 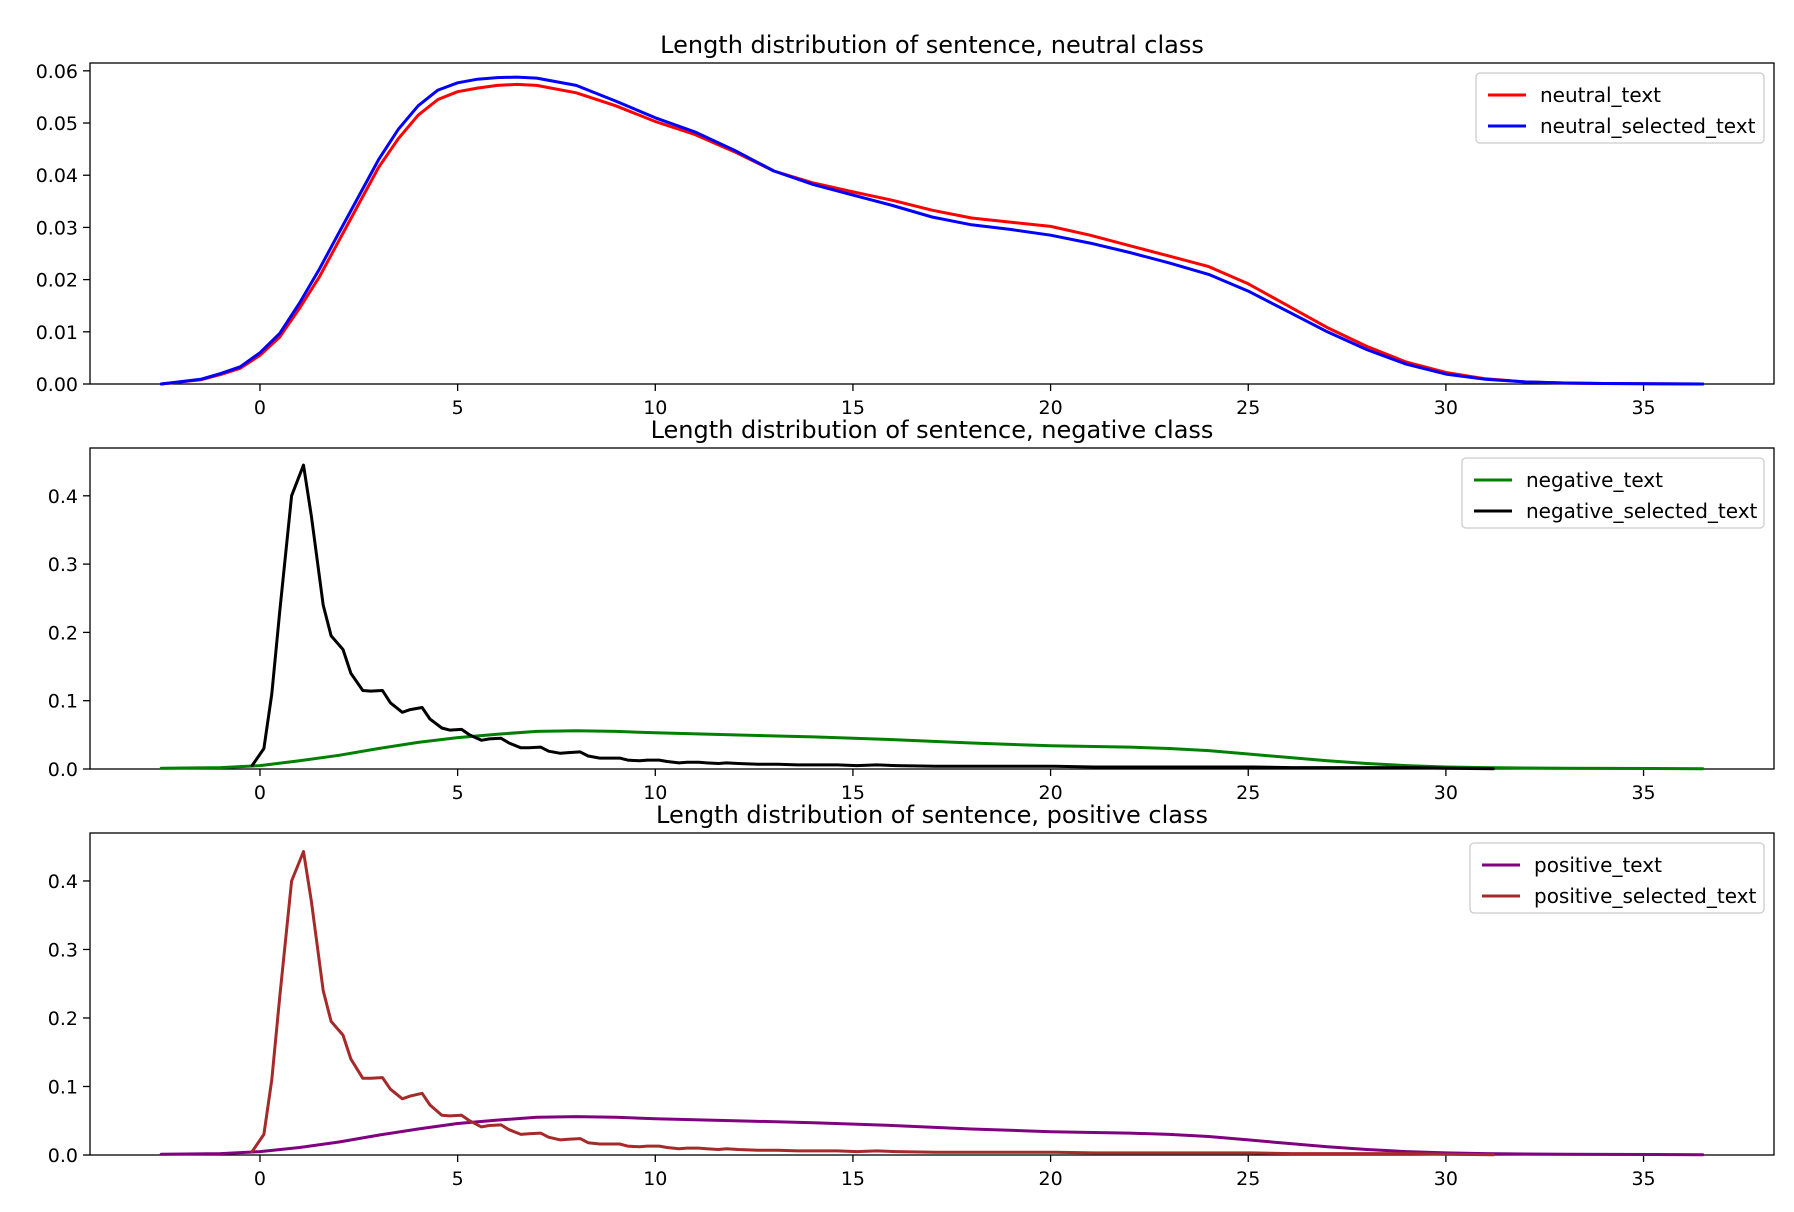 What do you see at coordinates (1648, 126) in the screenshot?
I see `legend-label: neutral_selected_text` at bounding box center [1648, 126].